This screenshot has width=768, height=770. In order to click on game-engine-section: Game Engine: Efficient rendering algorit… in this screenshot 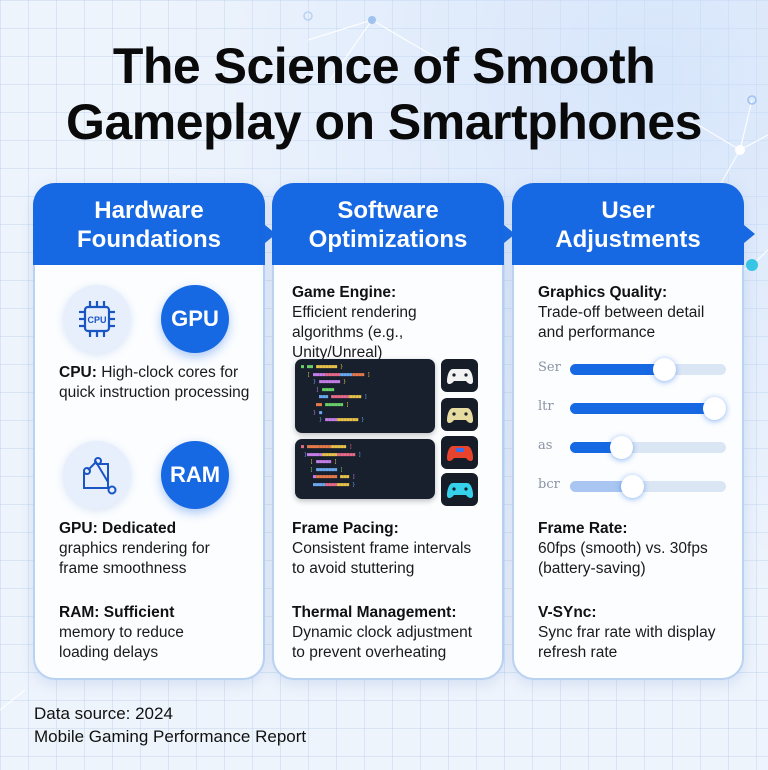, I will do `click(392, 323)`.